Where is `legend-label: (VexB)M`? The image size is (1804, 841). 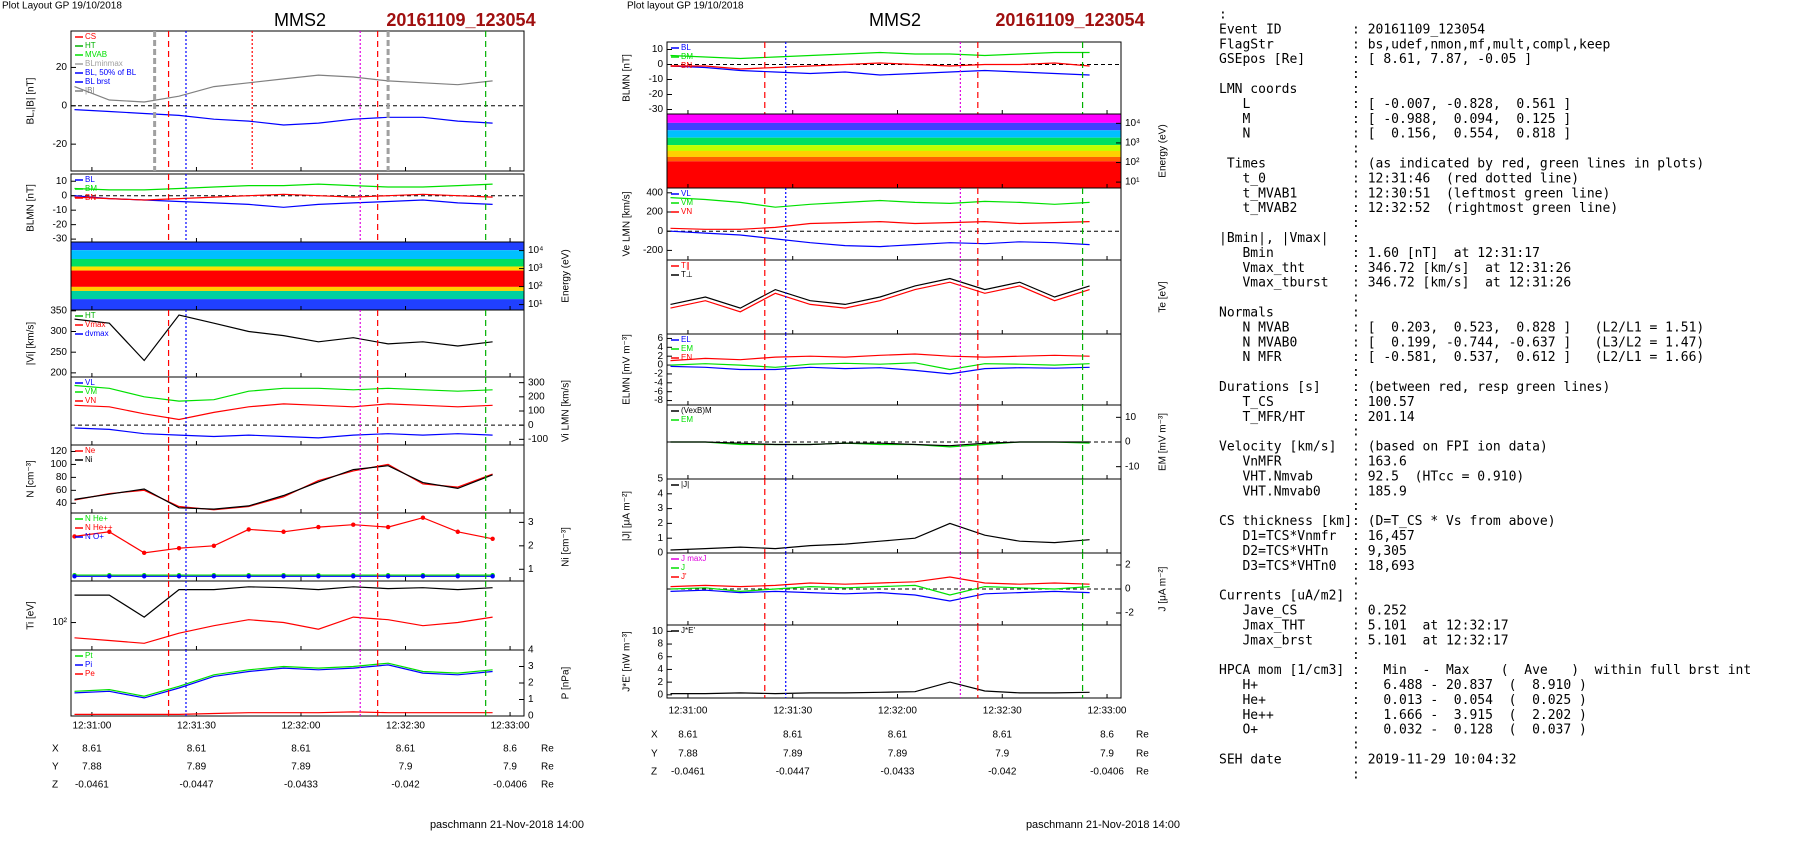
legend-label: (VexB)M is located at coordinates (696, 410).